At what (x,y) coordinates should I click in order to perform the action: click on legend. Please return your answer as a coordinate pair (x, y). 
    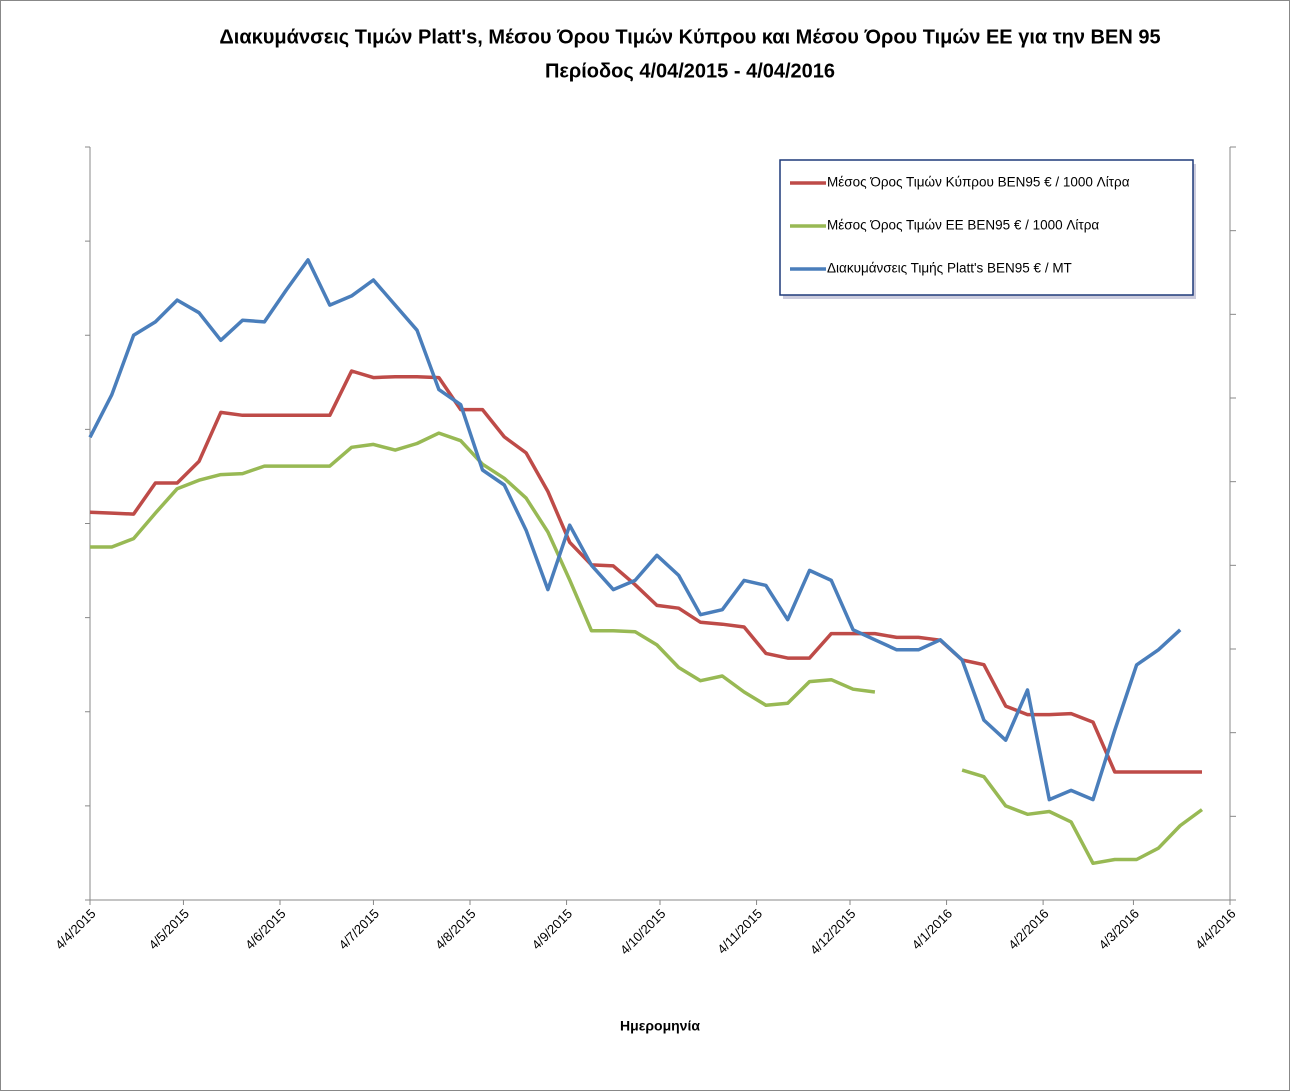
    Looking at the image, I should click on (986, 227).